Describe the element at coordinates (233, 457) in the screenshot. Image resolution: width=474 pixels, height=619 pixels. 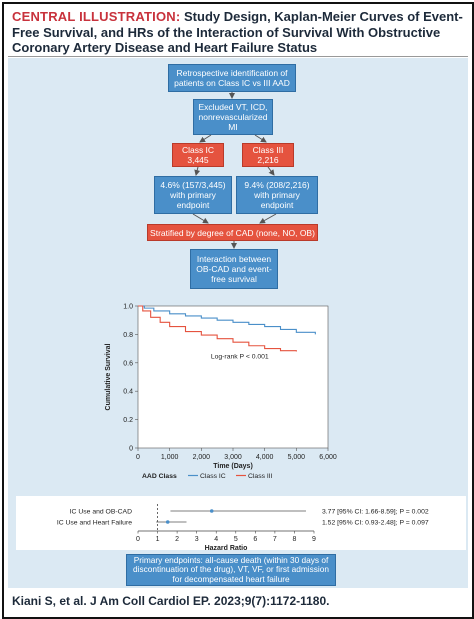
I see `km-x-tick-label: 3,000` at that location.